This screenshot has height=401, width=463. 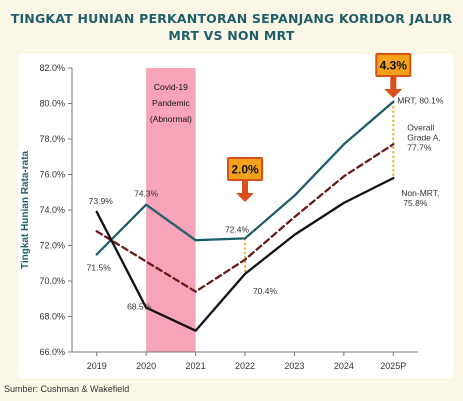 I want to click on data-label: 72.4%, so click(x=237, y=229).